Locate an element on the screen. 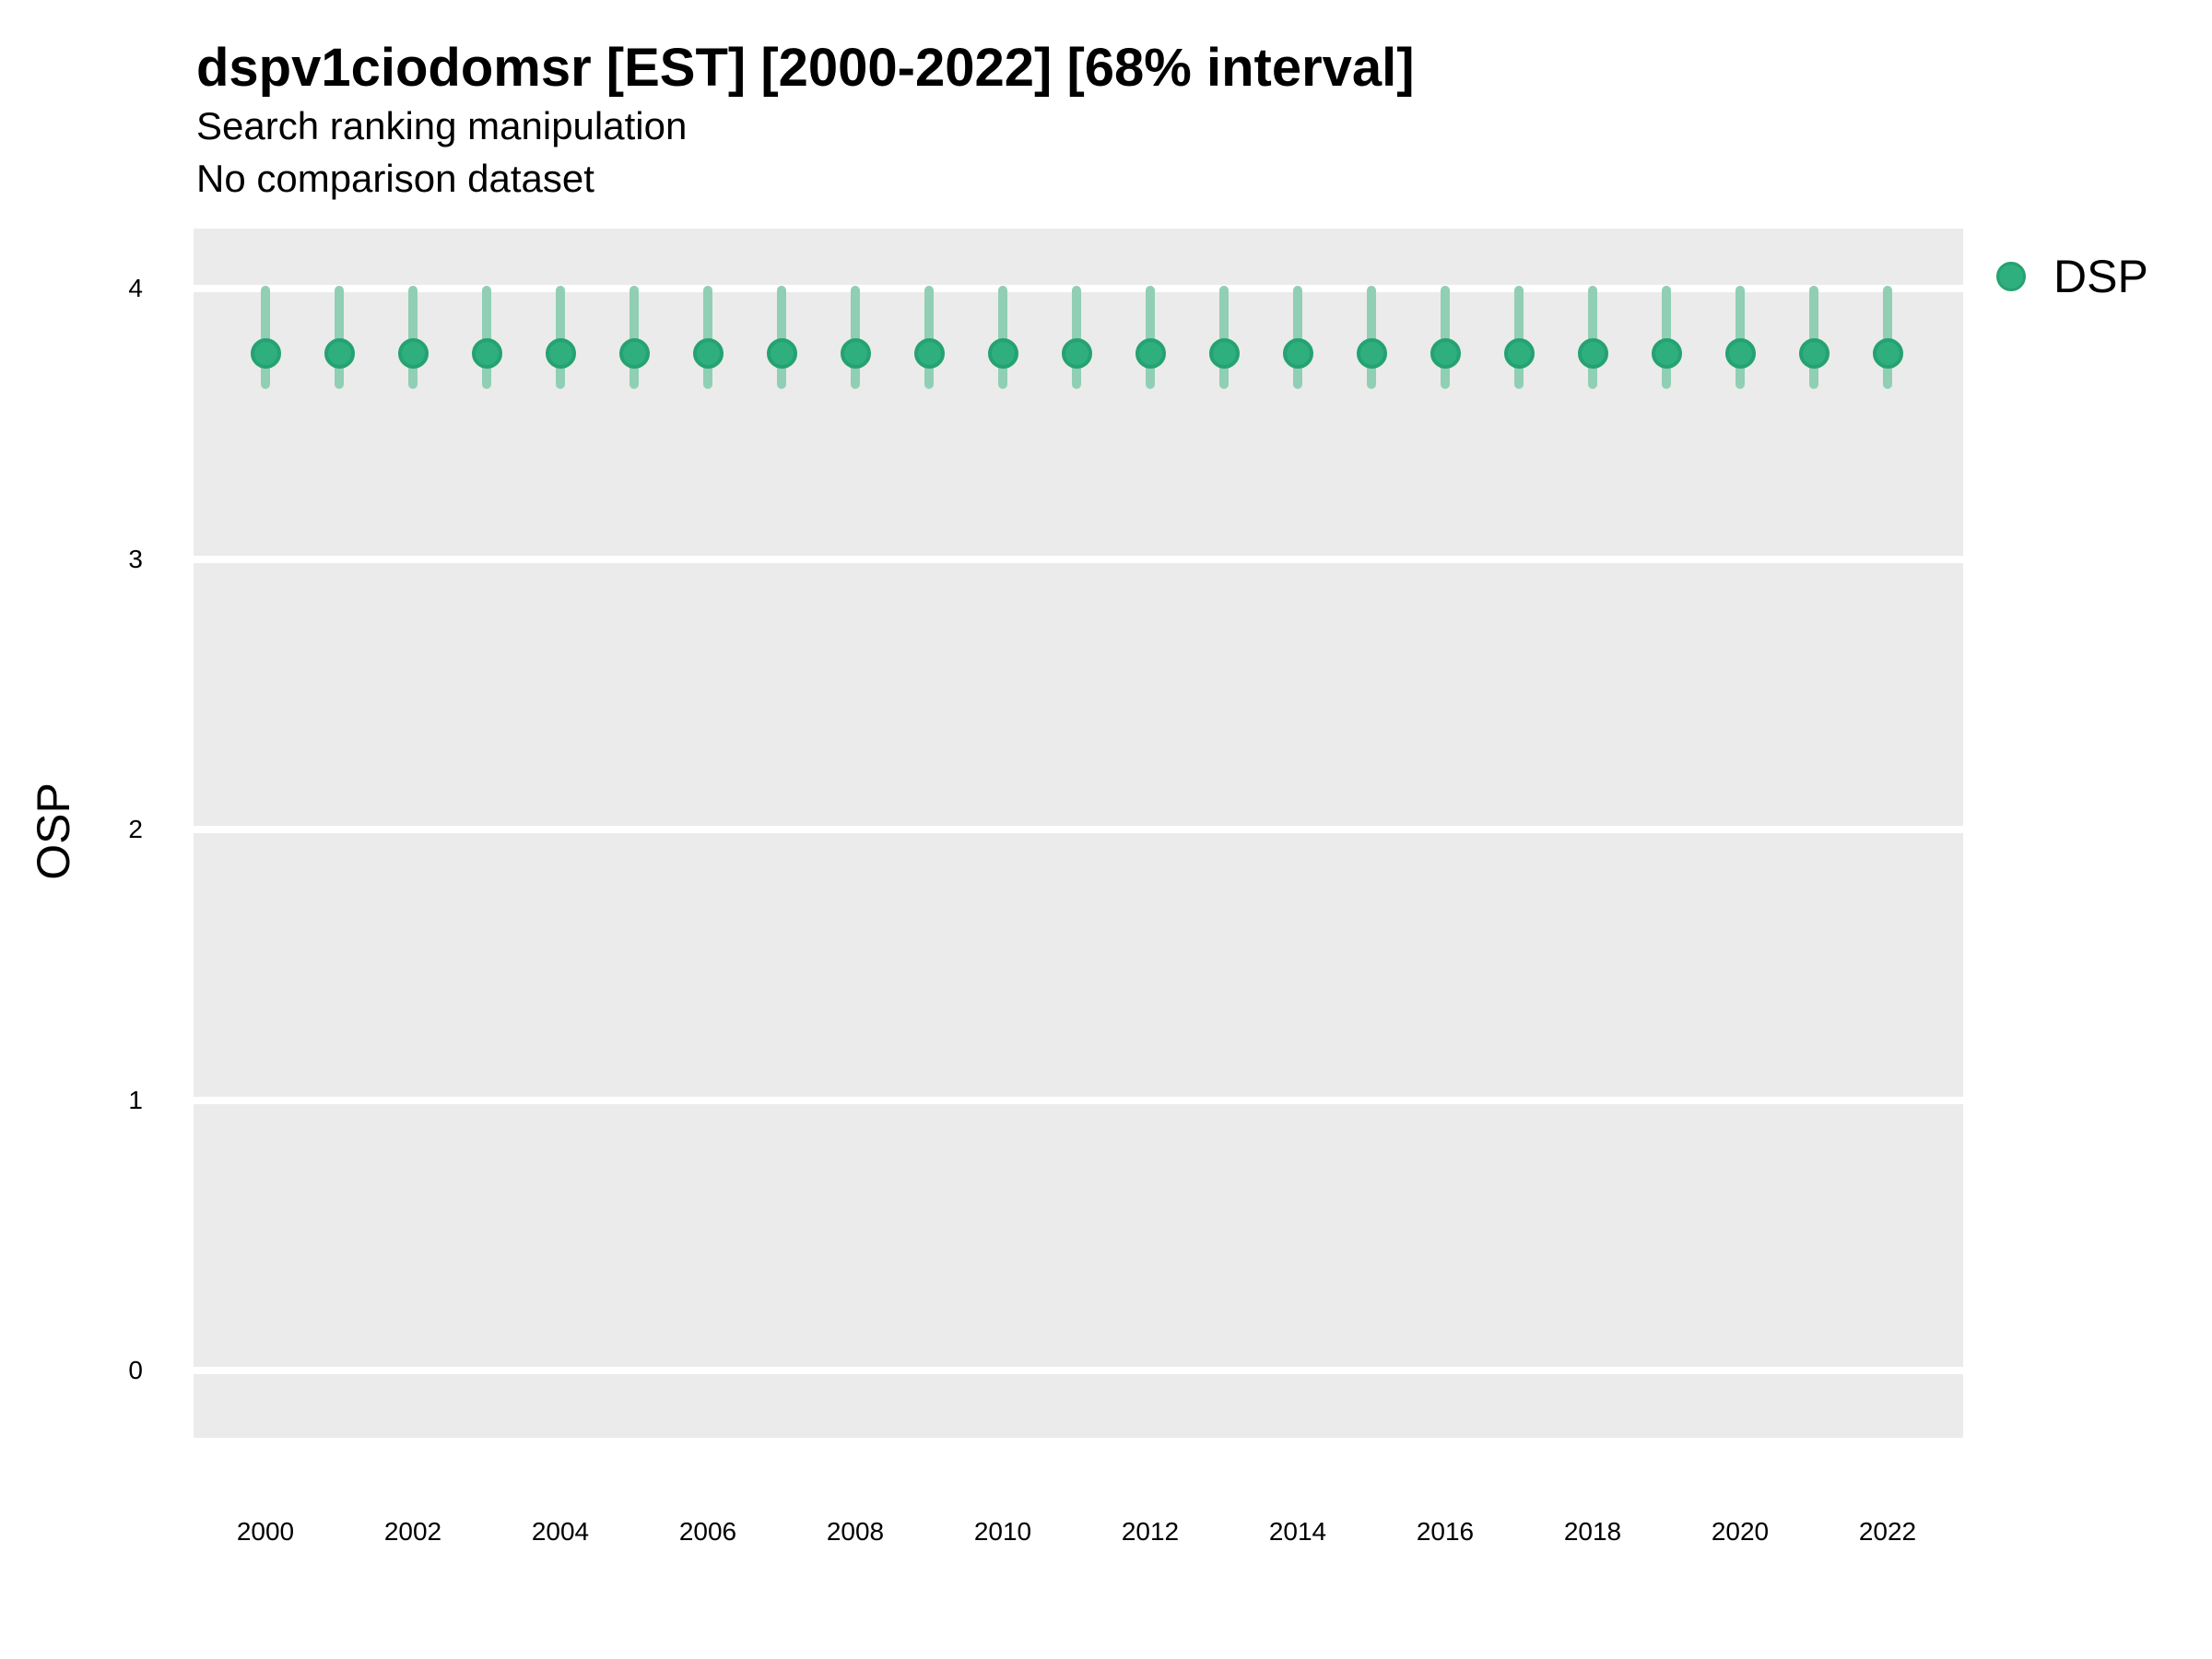  interval-bar-2012 is located at coordinates (1150, 337).